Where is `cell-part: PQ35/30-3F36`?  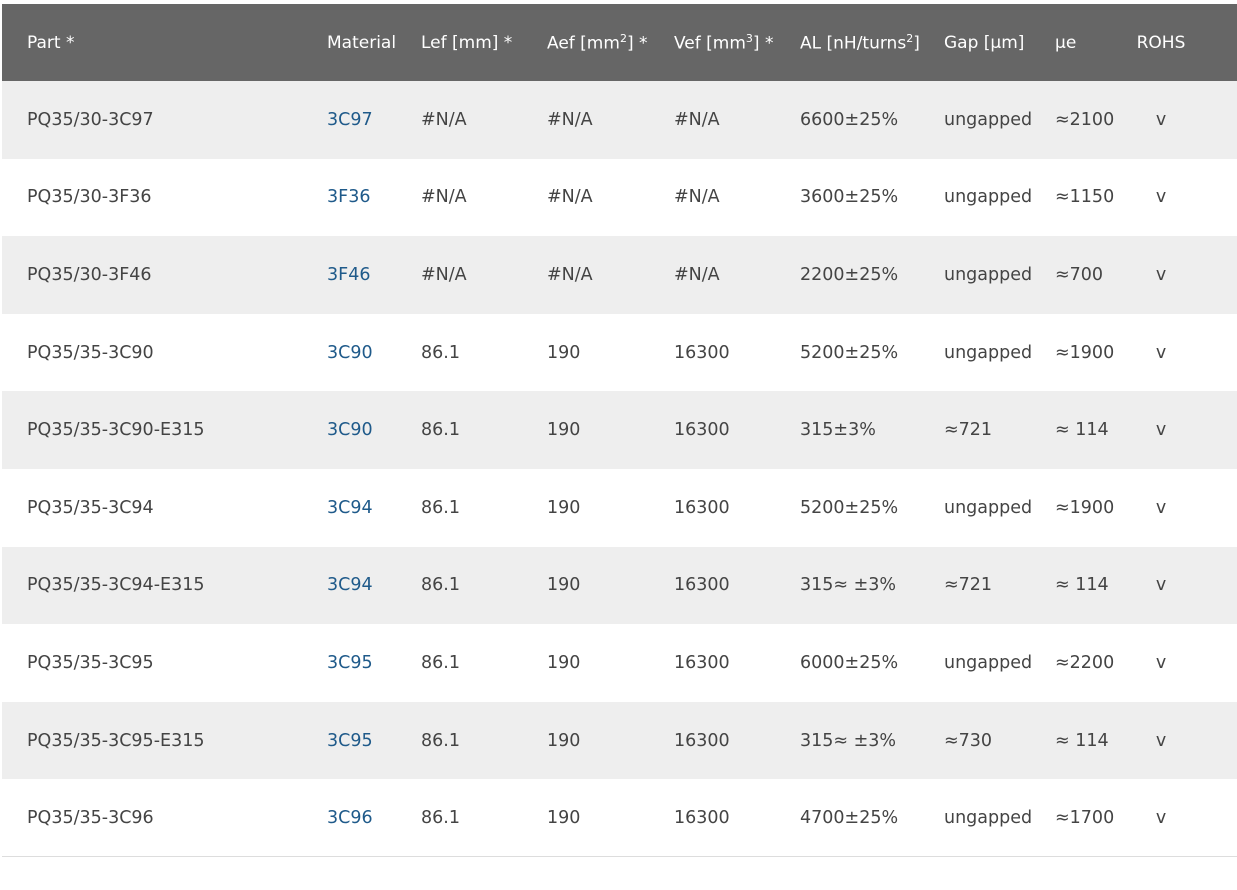 cell-part: PQ35/30-3F36 is located at coordinates (89, 197).